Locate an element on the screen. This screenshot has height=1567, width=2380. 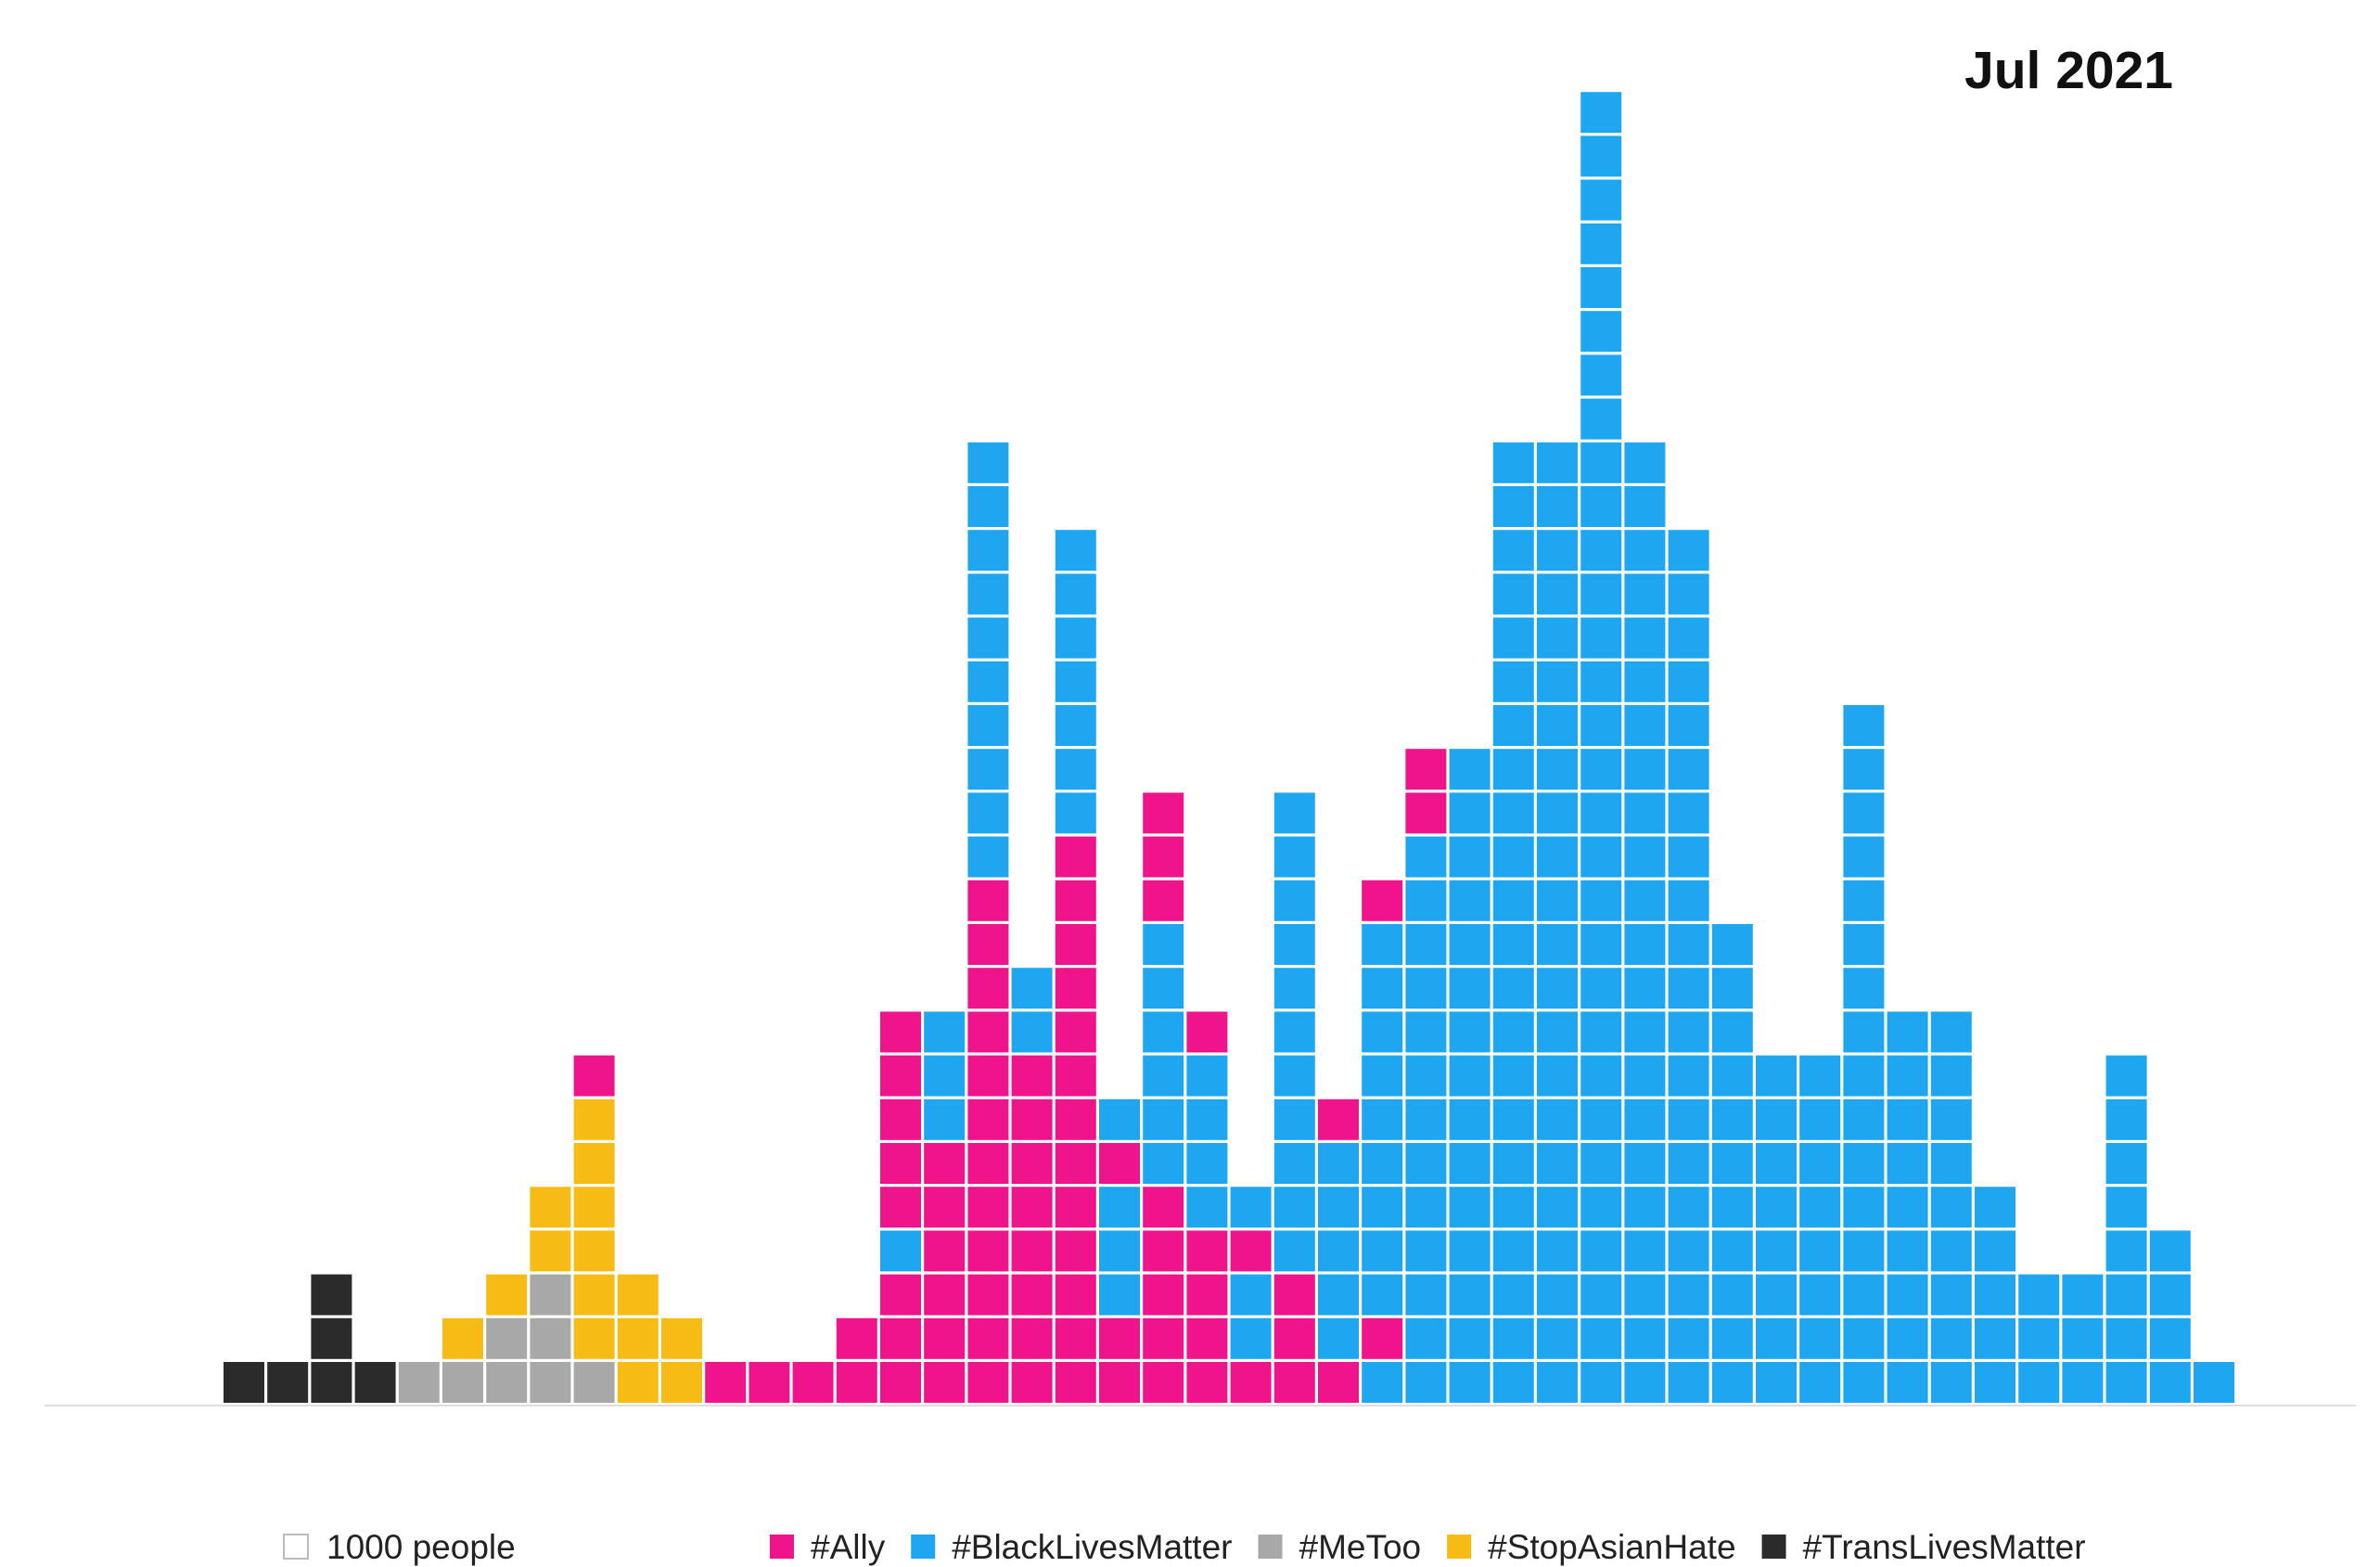
legend-unit-label: 1000 people is located at coordinates (421, 1547).